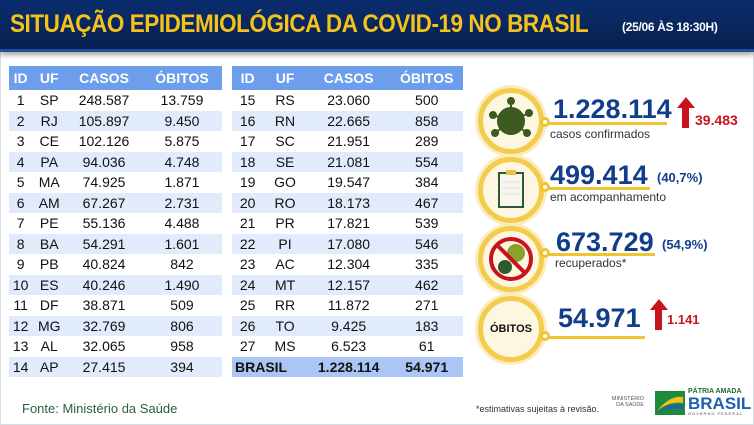  Describe the element at coordinates (104, 366) in the screenshot. I see `table-cell: 27.415` at that location.